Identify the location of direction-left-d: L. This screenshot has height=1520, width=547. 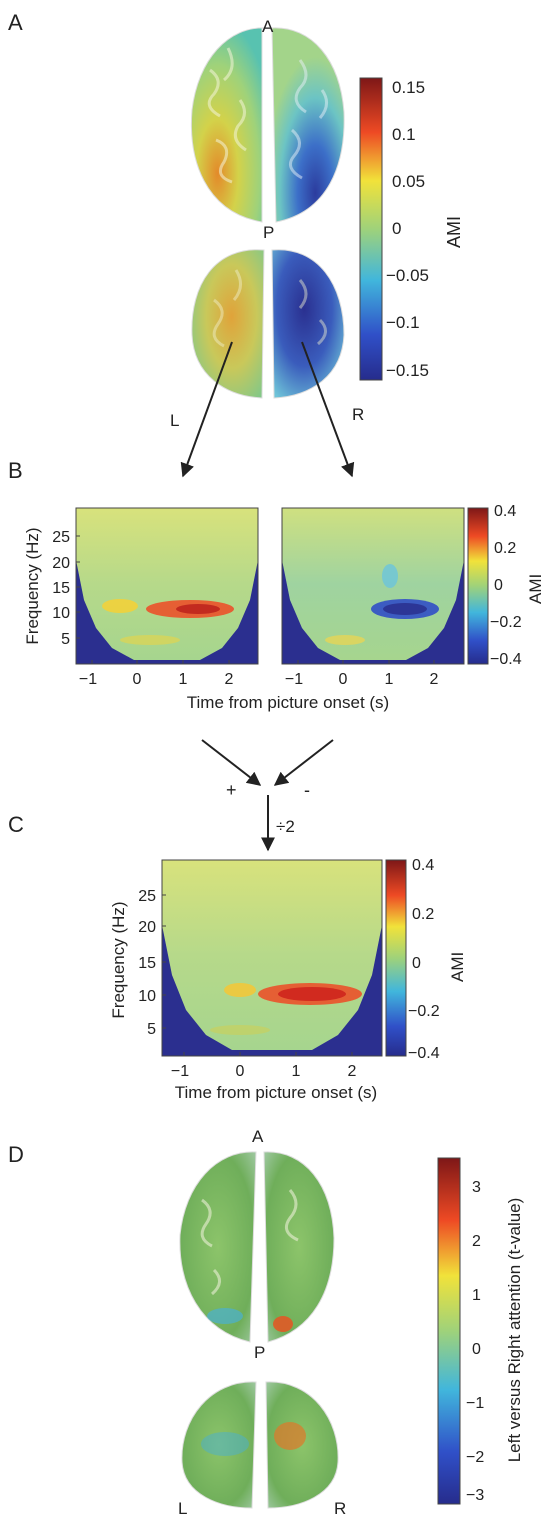
(182, 1508).